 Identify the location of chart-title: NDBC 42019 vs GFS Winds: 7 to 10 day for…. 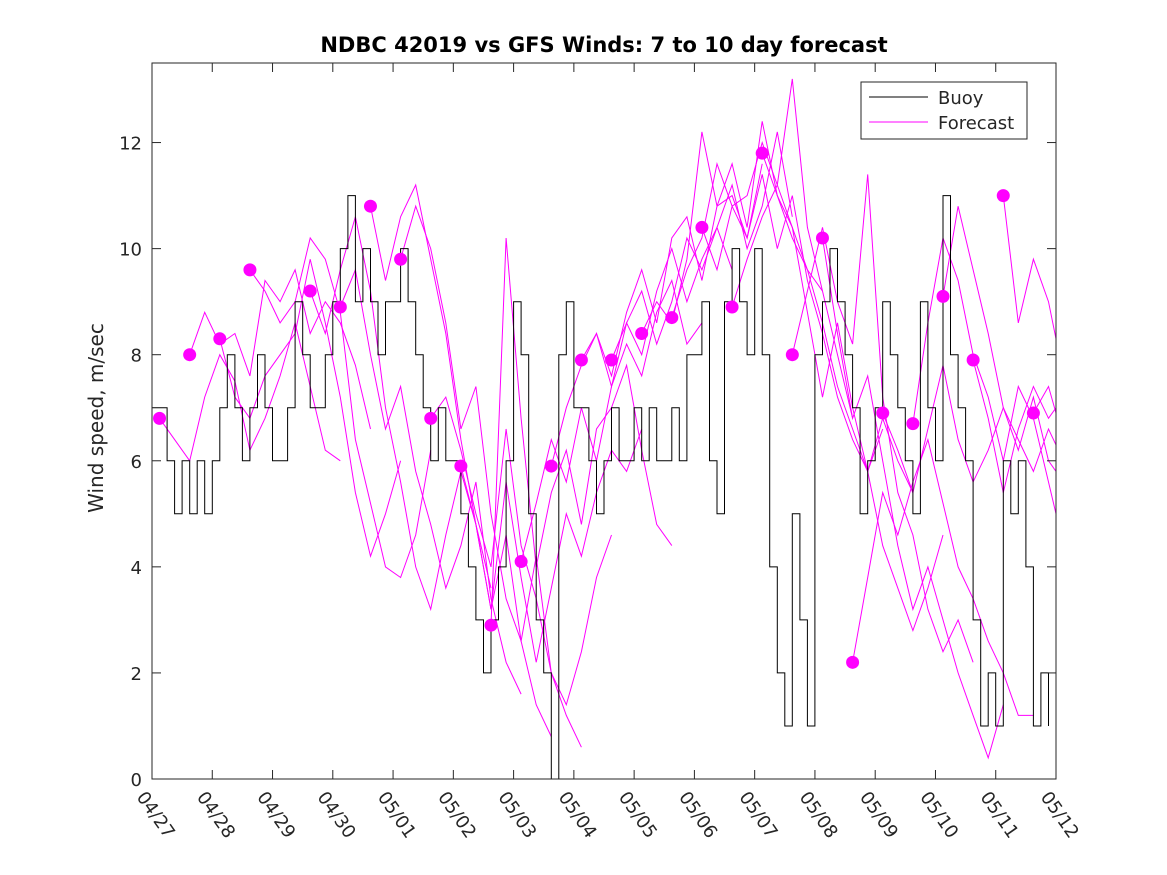
(603, 45).